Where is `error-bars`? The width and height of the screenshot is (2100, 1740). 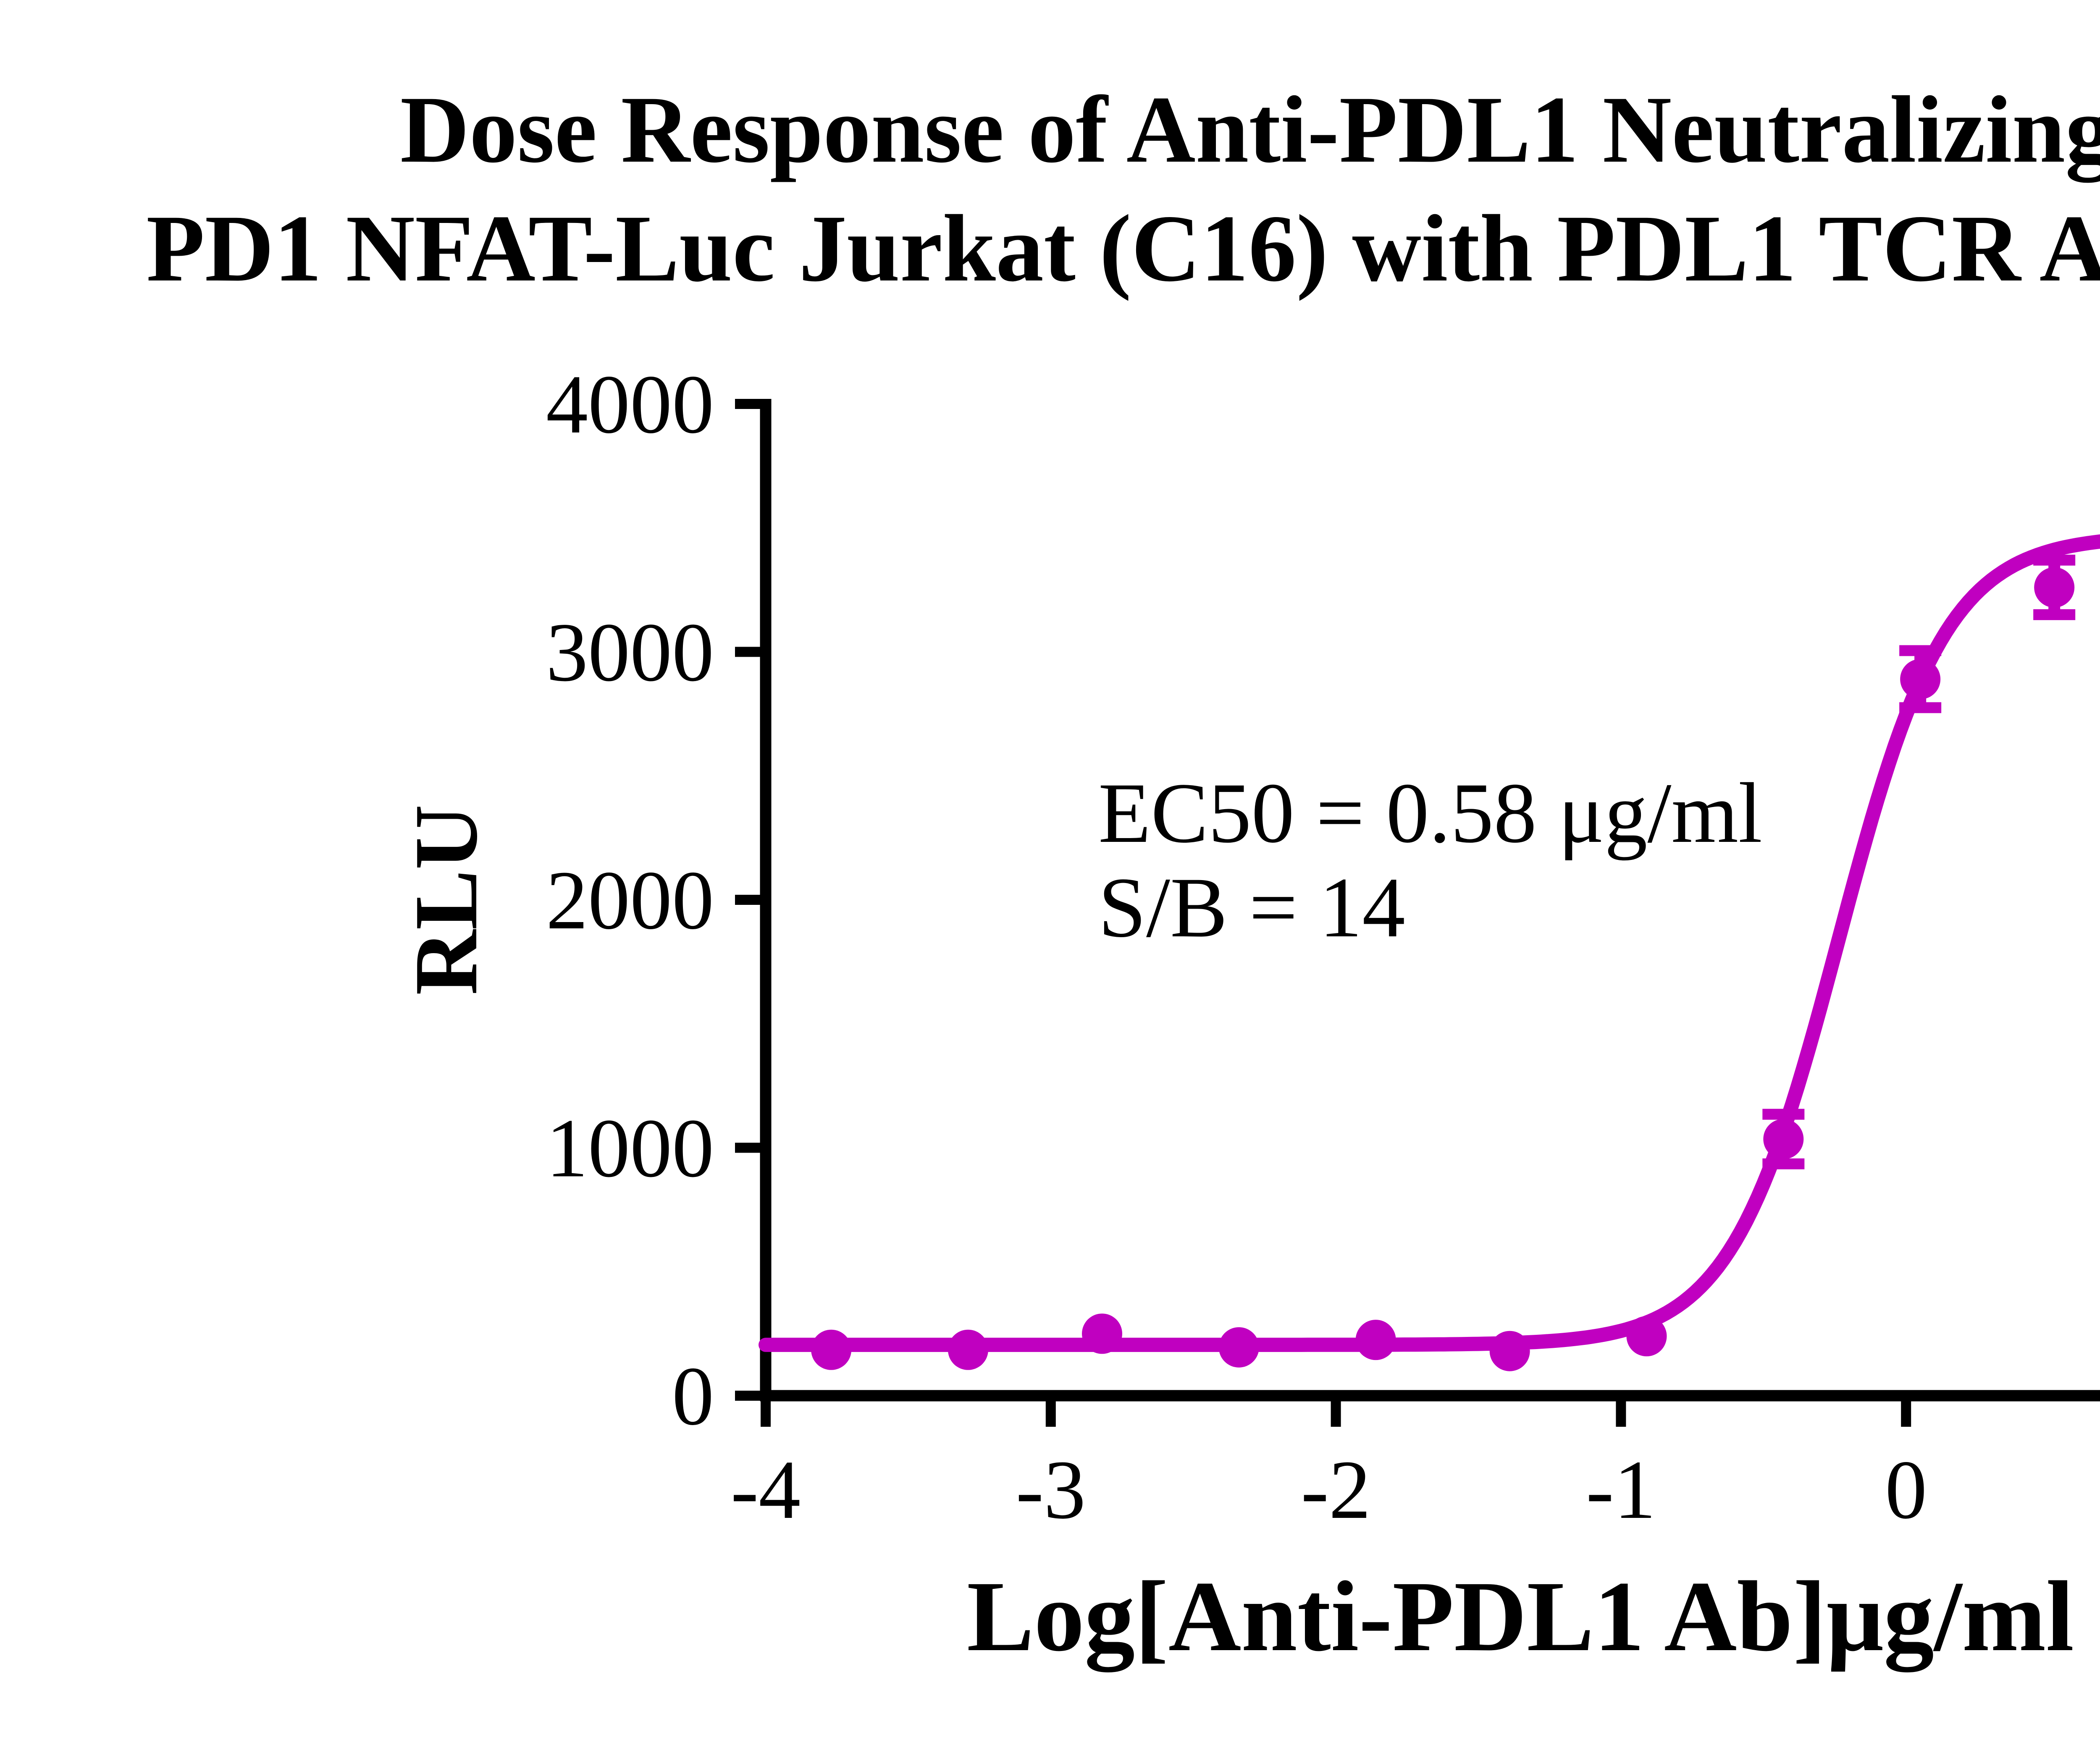
error-bars is located at coordinates (1919, 862).